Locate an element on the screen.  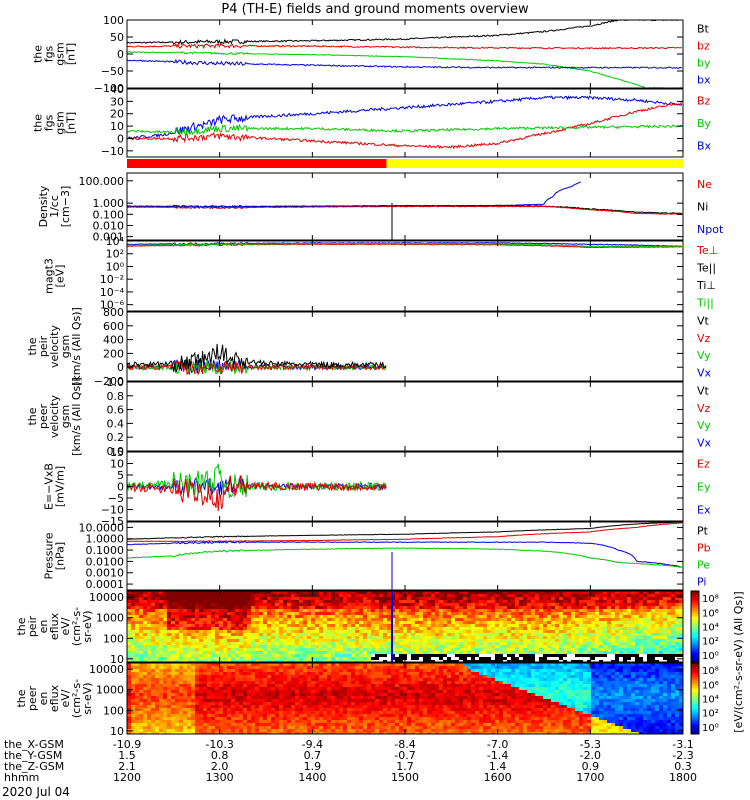
series-vz is located at coordinates (257, 367).